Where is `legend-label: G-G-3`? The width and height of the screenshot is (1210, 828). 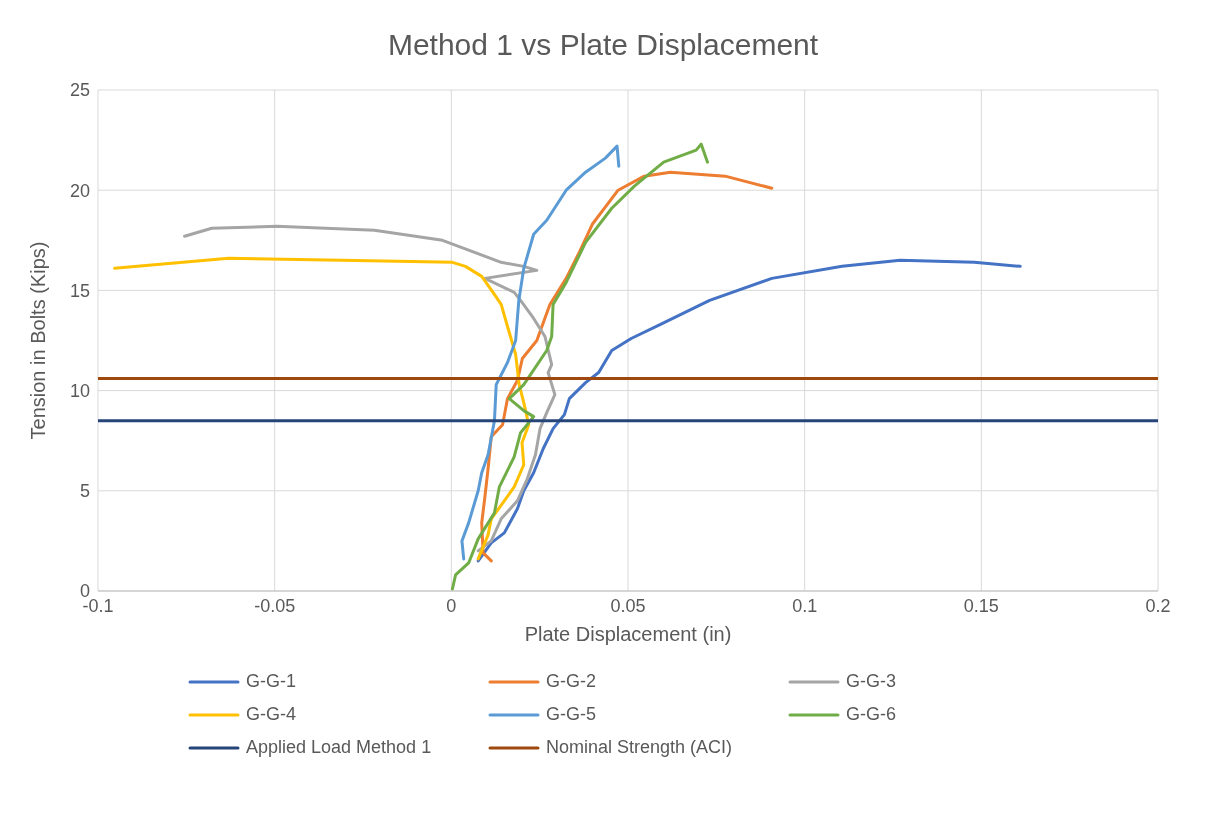 legend-label: G-G-3 is located at coordinates (871, 681).